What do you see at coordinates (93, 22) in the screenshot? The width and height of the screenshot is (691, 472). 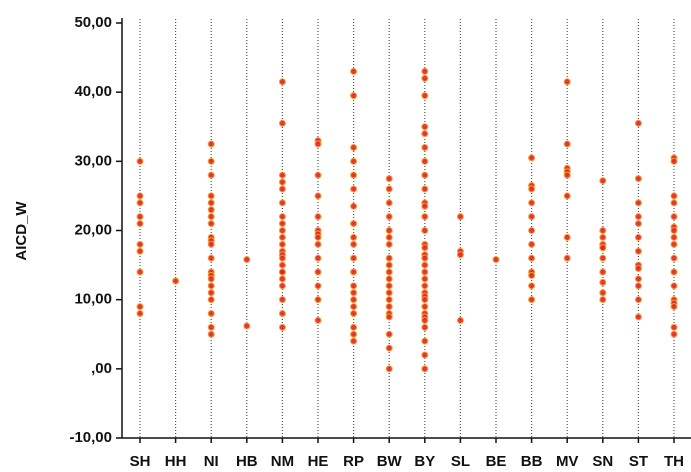 I see `y-tick-label: 50,00` at bounding box center [93, 22].